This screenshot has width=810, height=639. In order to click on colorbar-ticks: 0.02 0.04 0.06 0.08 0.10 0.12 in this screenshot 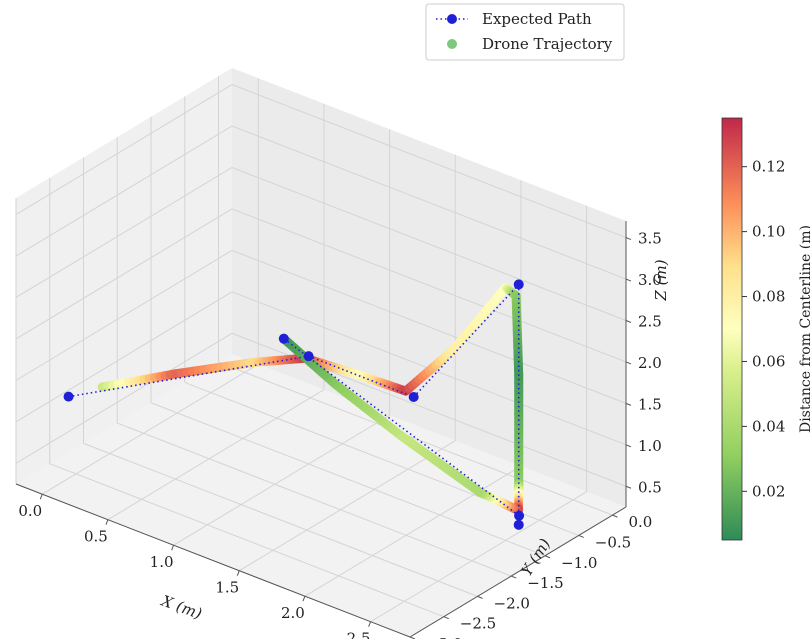, I will do `click(763, 329)`.